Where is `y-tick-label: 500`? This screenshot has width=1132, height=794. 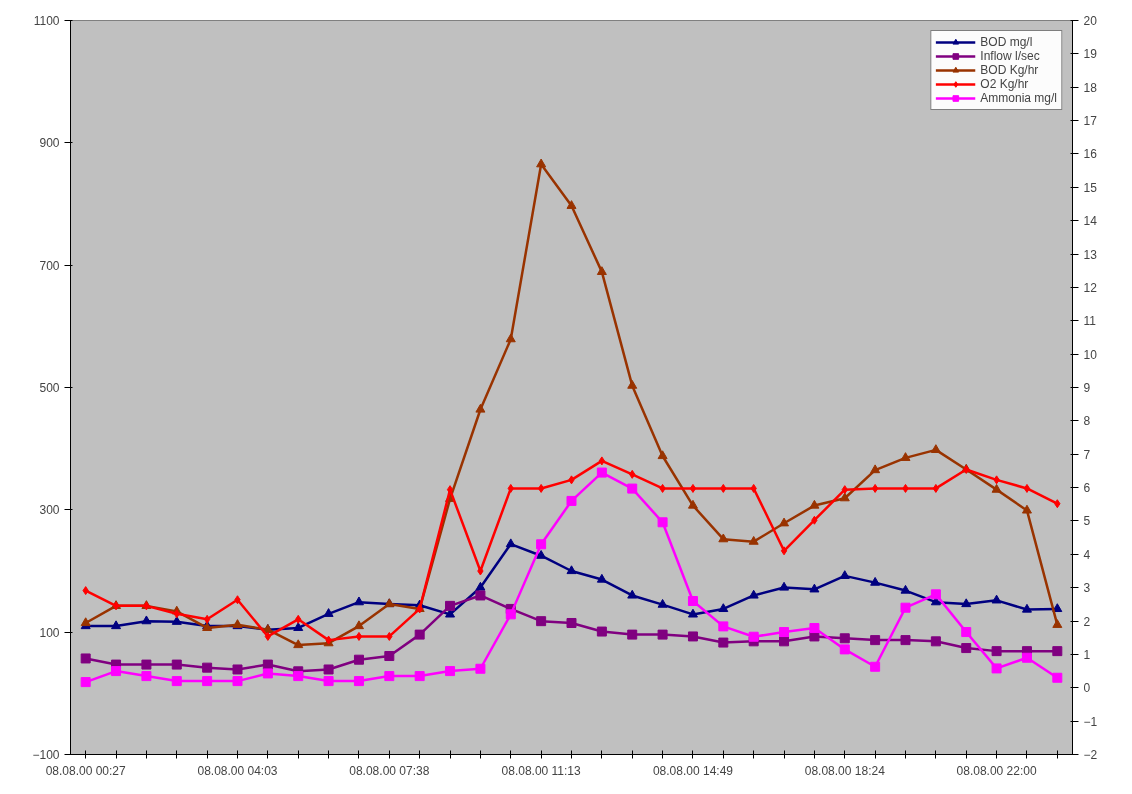 y-tick-label: 500 is located at coordinates (49, 388).